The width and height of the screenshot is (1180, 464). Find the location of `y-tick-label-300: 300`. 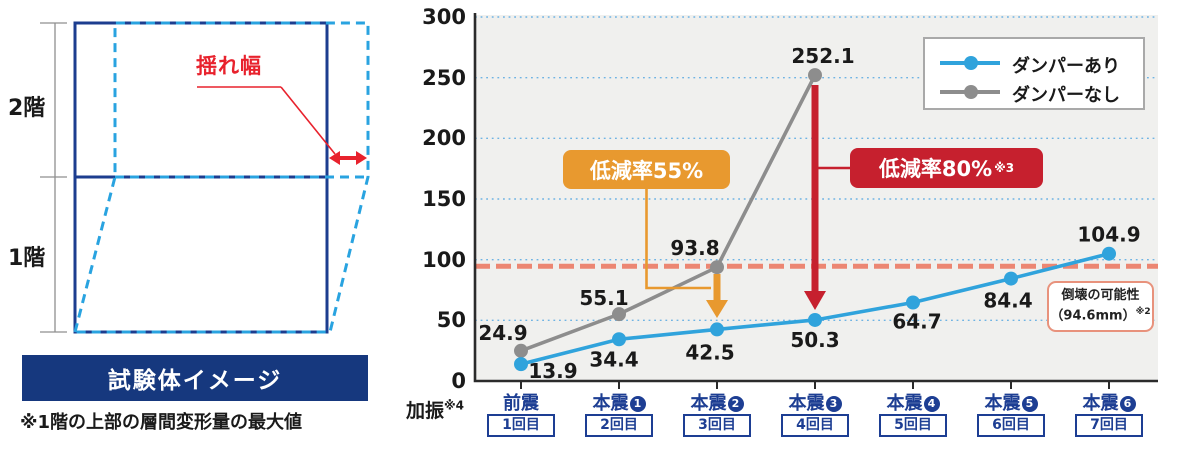

y-tick-label-300: 300 is located at coordinates (444, 17).